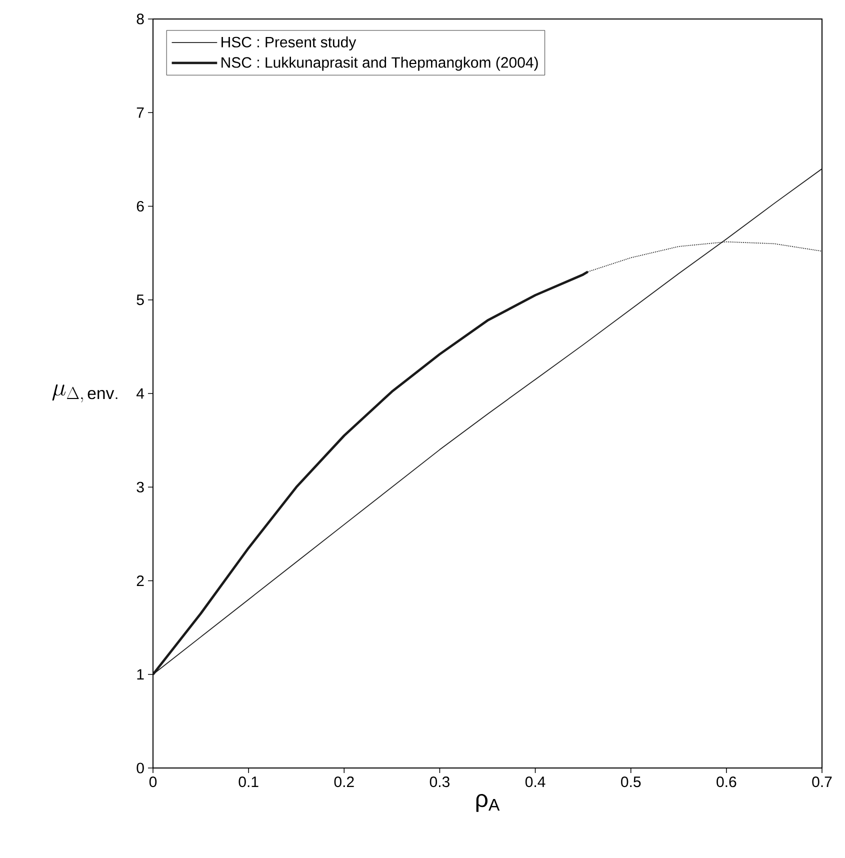  What do you see at coordinates (440, 782) in the screenshot?
I see `x-tick-label: 0.3` at bounding box center [440, 782].